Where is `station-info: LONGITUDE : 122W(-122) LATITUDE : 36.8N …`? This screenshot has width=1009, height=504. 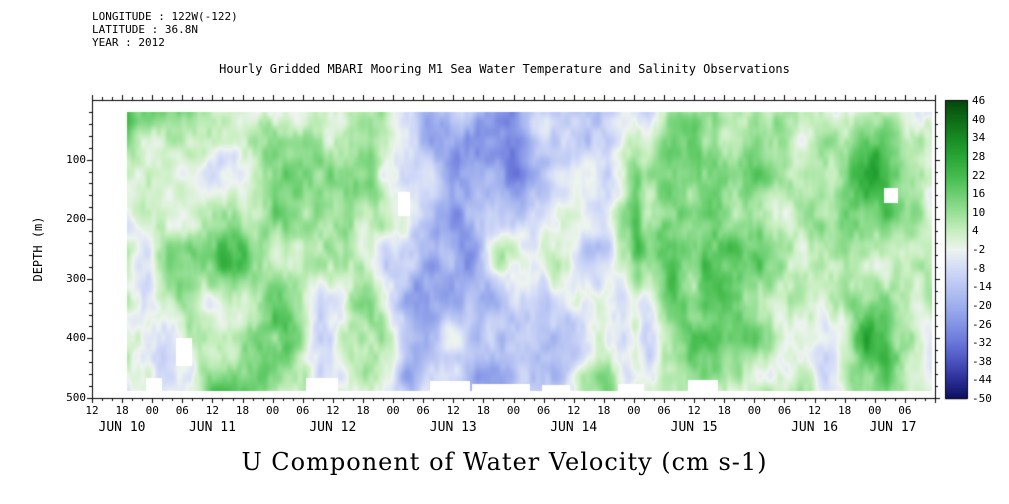
station-info: LONGITUDE : 122W(-122) LATITUDE : 36.8N … is located at coordinates (165, 29).